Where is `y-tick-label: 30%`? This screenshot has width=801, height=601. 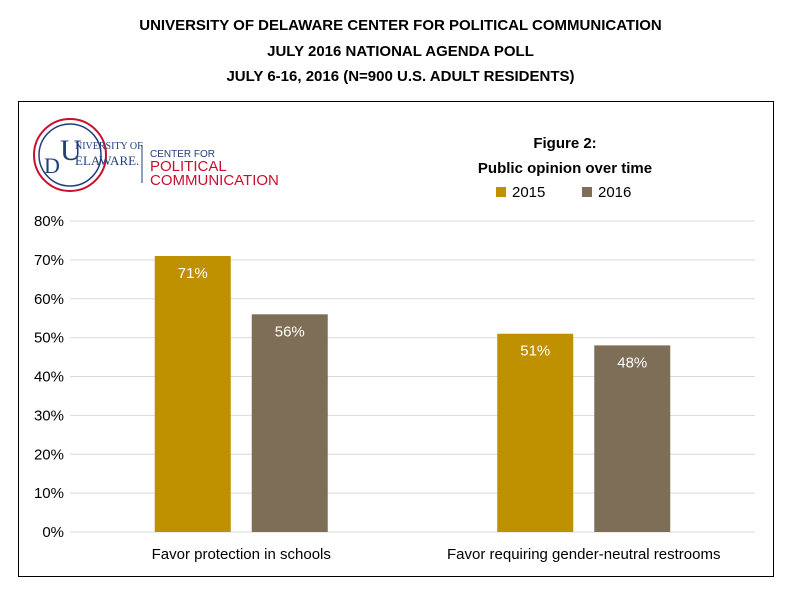
y-tick-label: 30% is located at coordinates (49, 415).